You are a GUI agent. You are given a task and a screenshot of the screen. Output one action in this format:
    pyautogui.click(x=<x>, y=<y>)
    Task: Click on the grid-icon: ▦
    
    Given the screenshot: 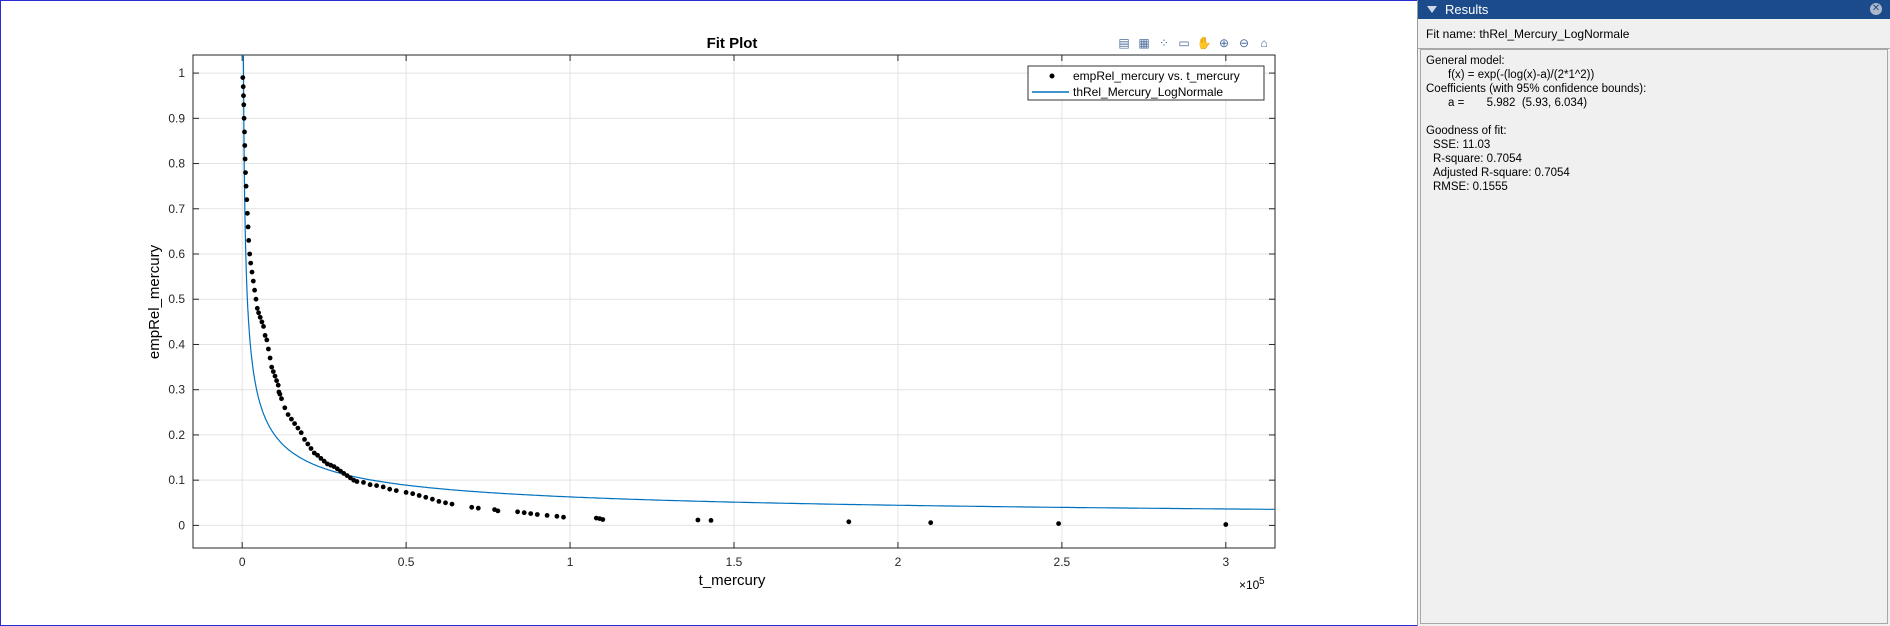 What is the action you would take?
    pyautogui.click(x=1144, y=43)
    